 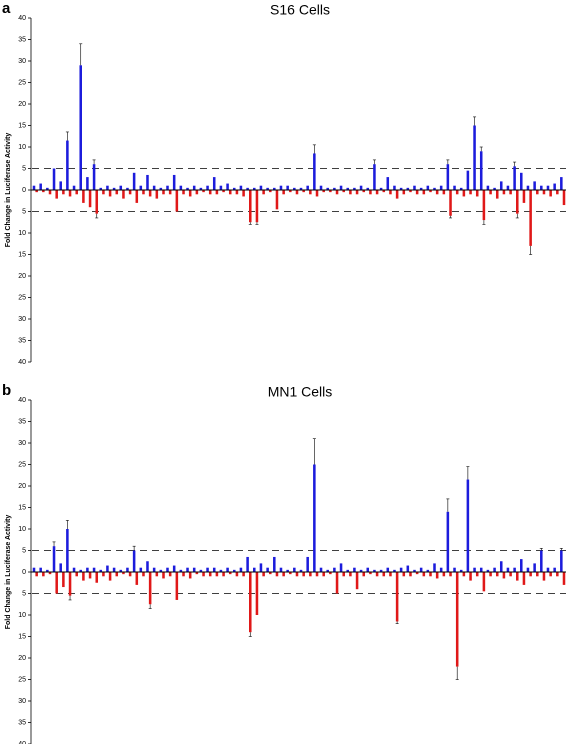 I want to click on y-tick-label: 25, so click(x=22, y=679).